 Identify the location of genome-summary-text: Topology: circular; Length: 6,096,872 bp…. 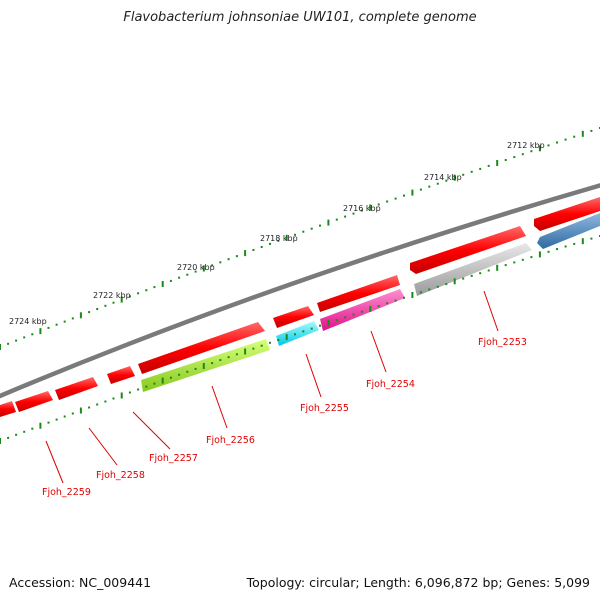
(418, 582).